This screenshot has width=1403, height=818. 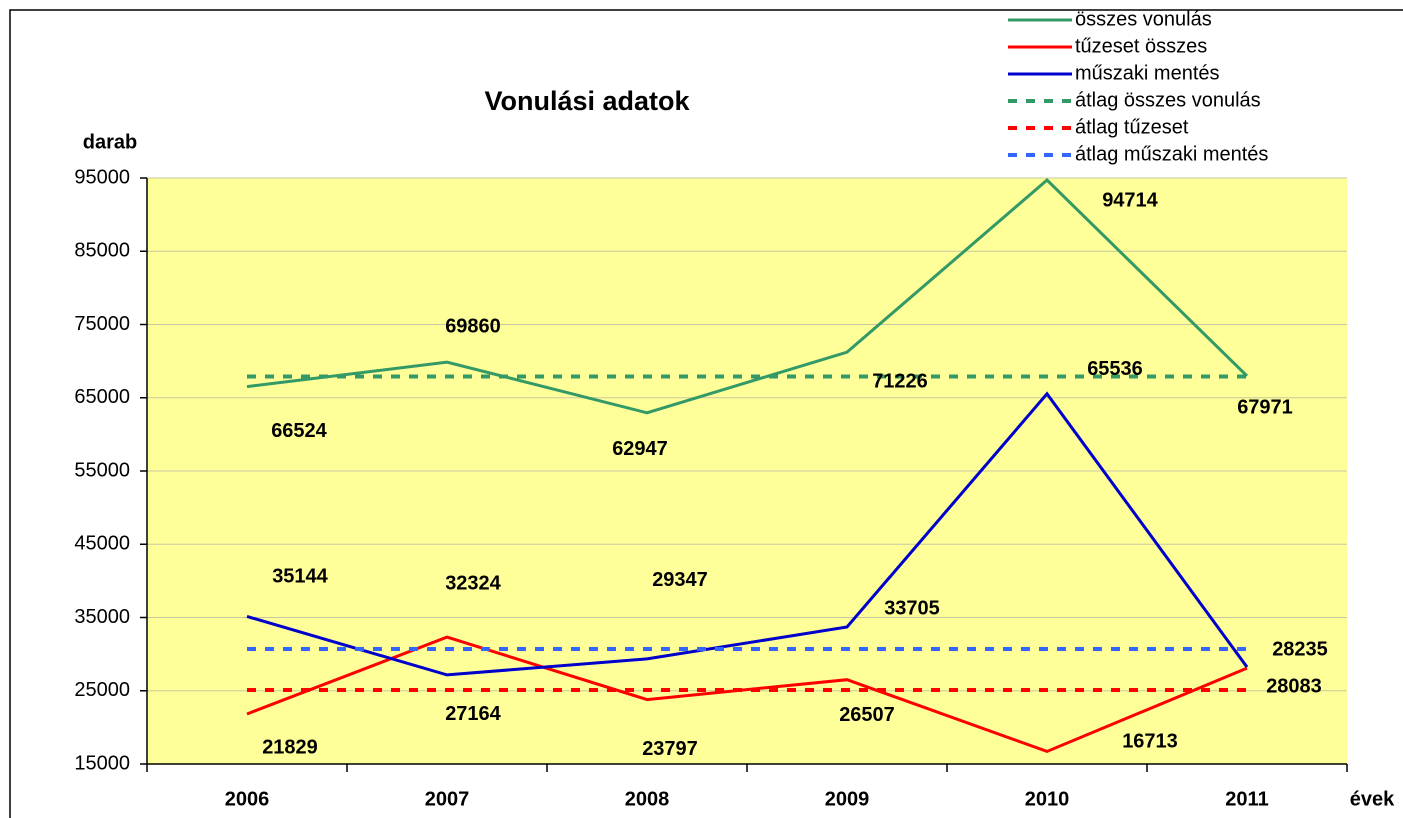 I want to click on y-tick-label: 85000, so click(x=102, y=251).